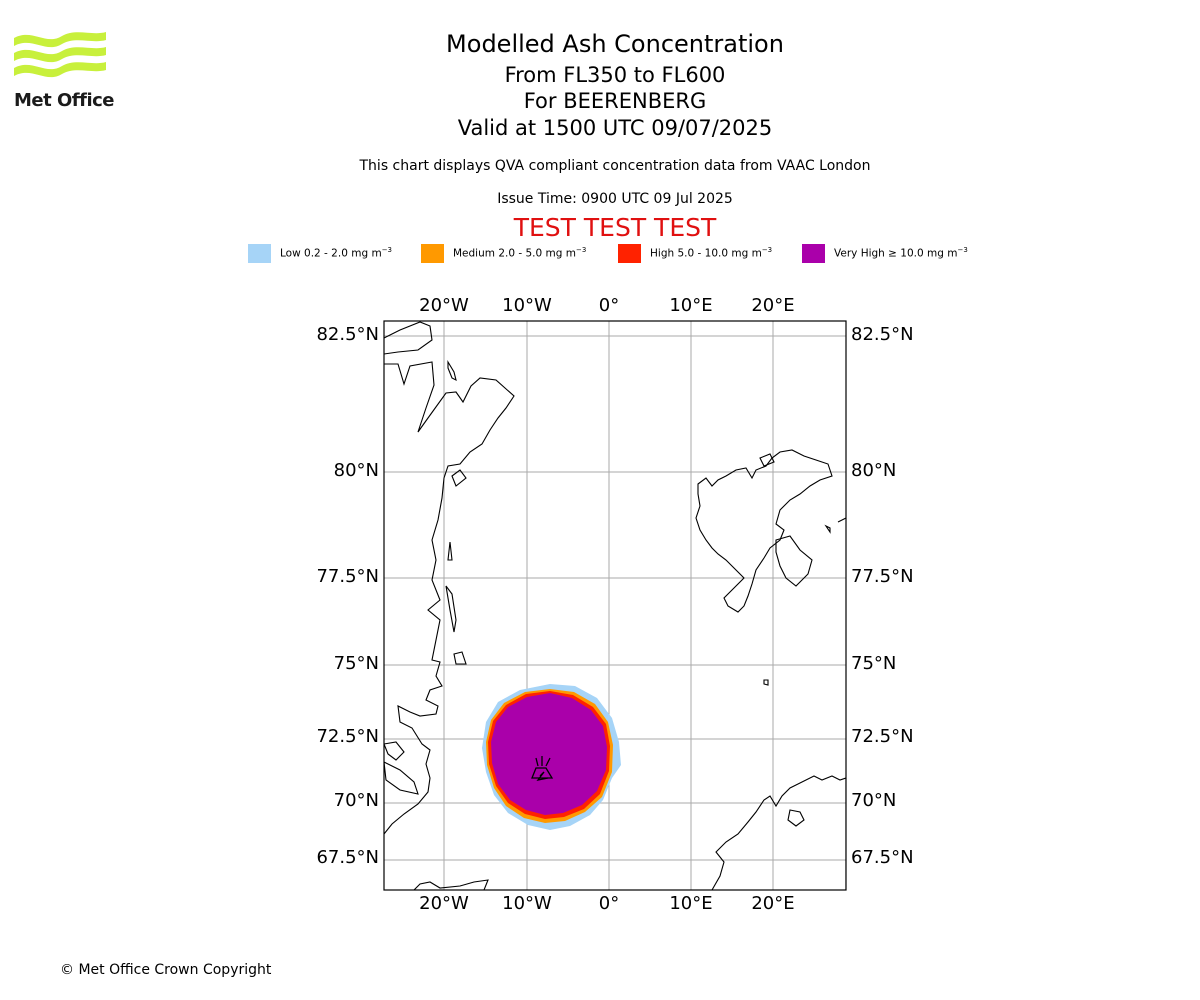 Image resolution: width=1200 pixels, height=1000 pixels. What do you see at coordinates (882, 736) in the screenshot?
I see `lat-label-right: 72.5°N` at bounding box center [882, 736].